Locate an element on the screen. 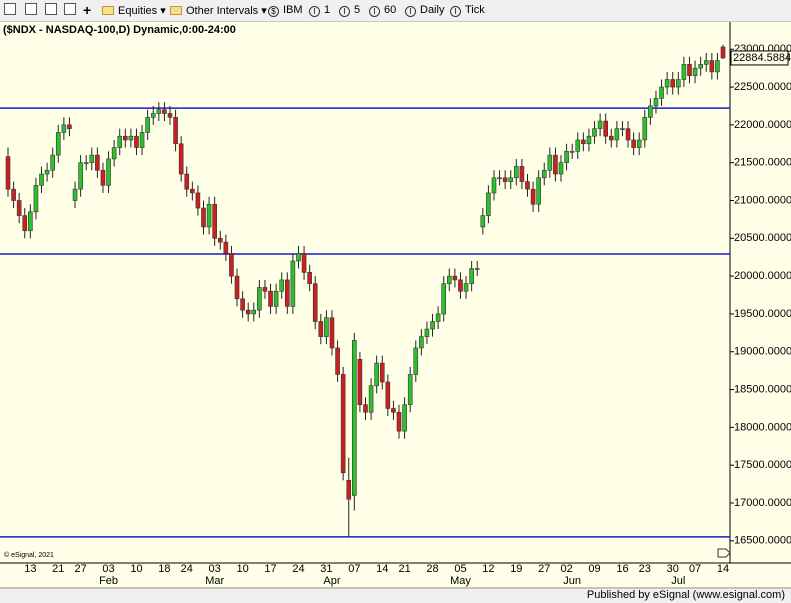  y-tick-label: 21000.0000 is located at coordinates (762, 200).